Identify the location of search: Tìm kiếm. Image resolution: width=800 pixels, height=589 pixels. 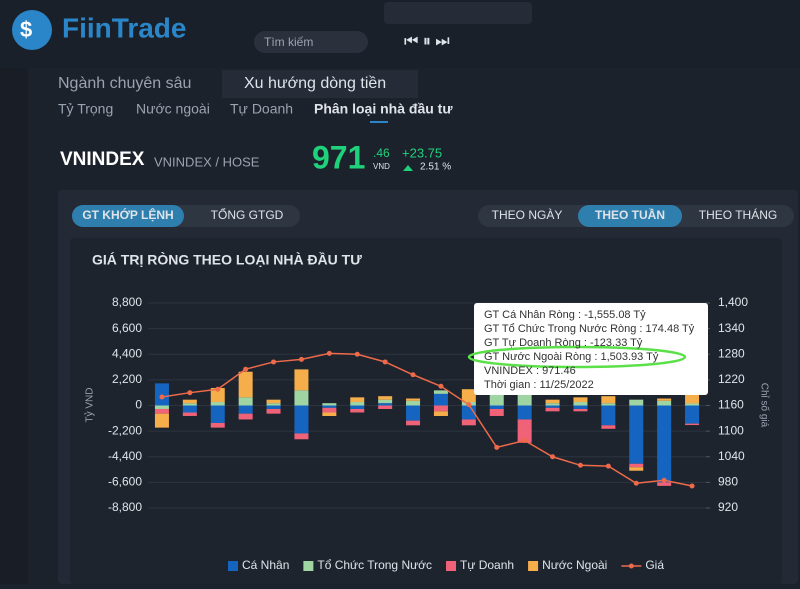
(288, 42).